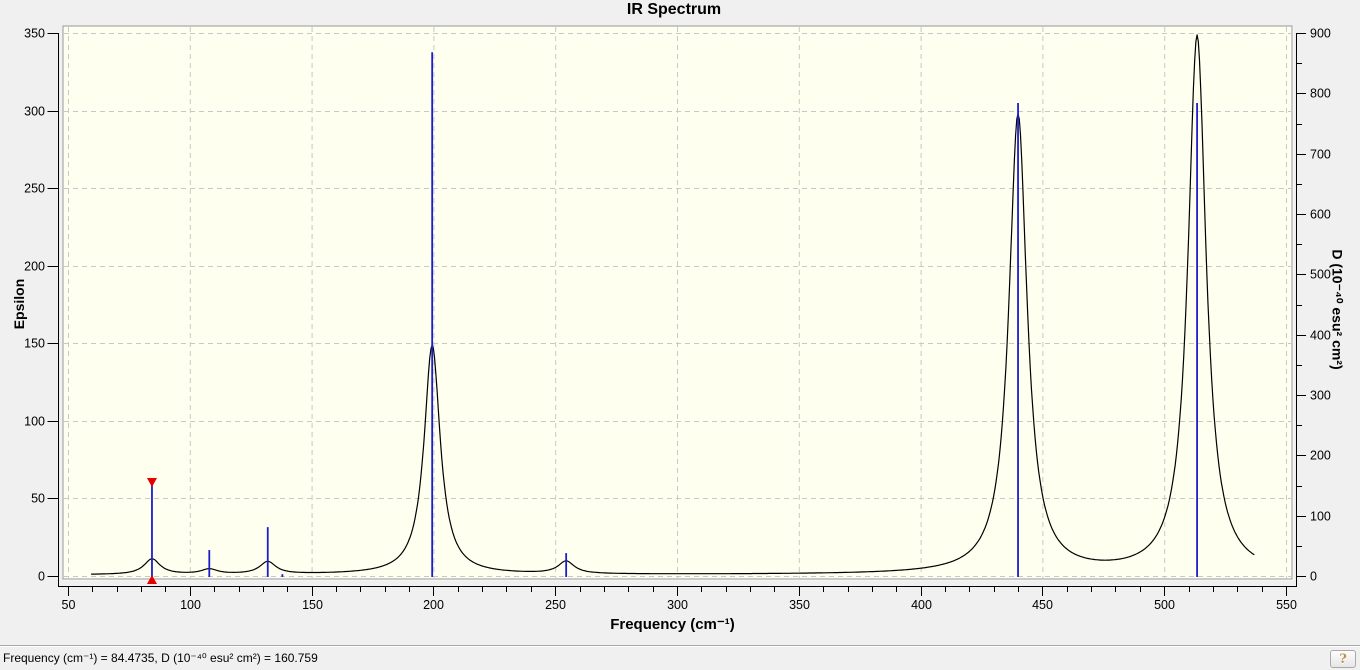 This screenshot has width=1360, height=670. I want to click on selected-peak-bottom-triangle, so click(151, 579).